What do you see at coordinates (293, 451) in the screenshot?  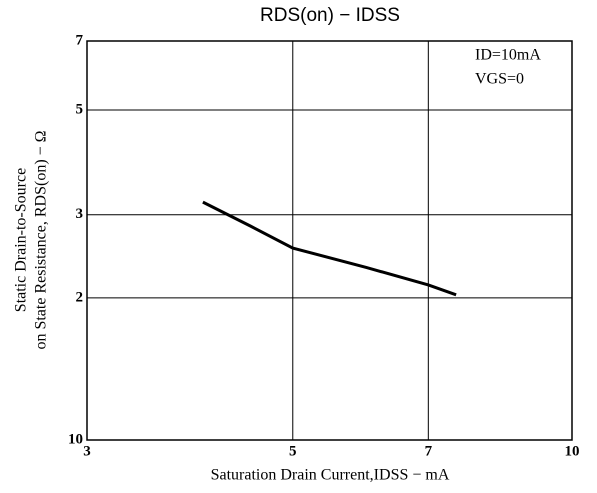 I see `x-tick-label: 5` at bounding box center [293, 451].